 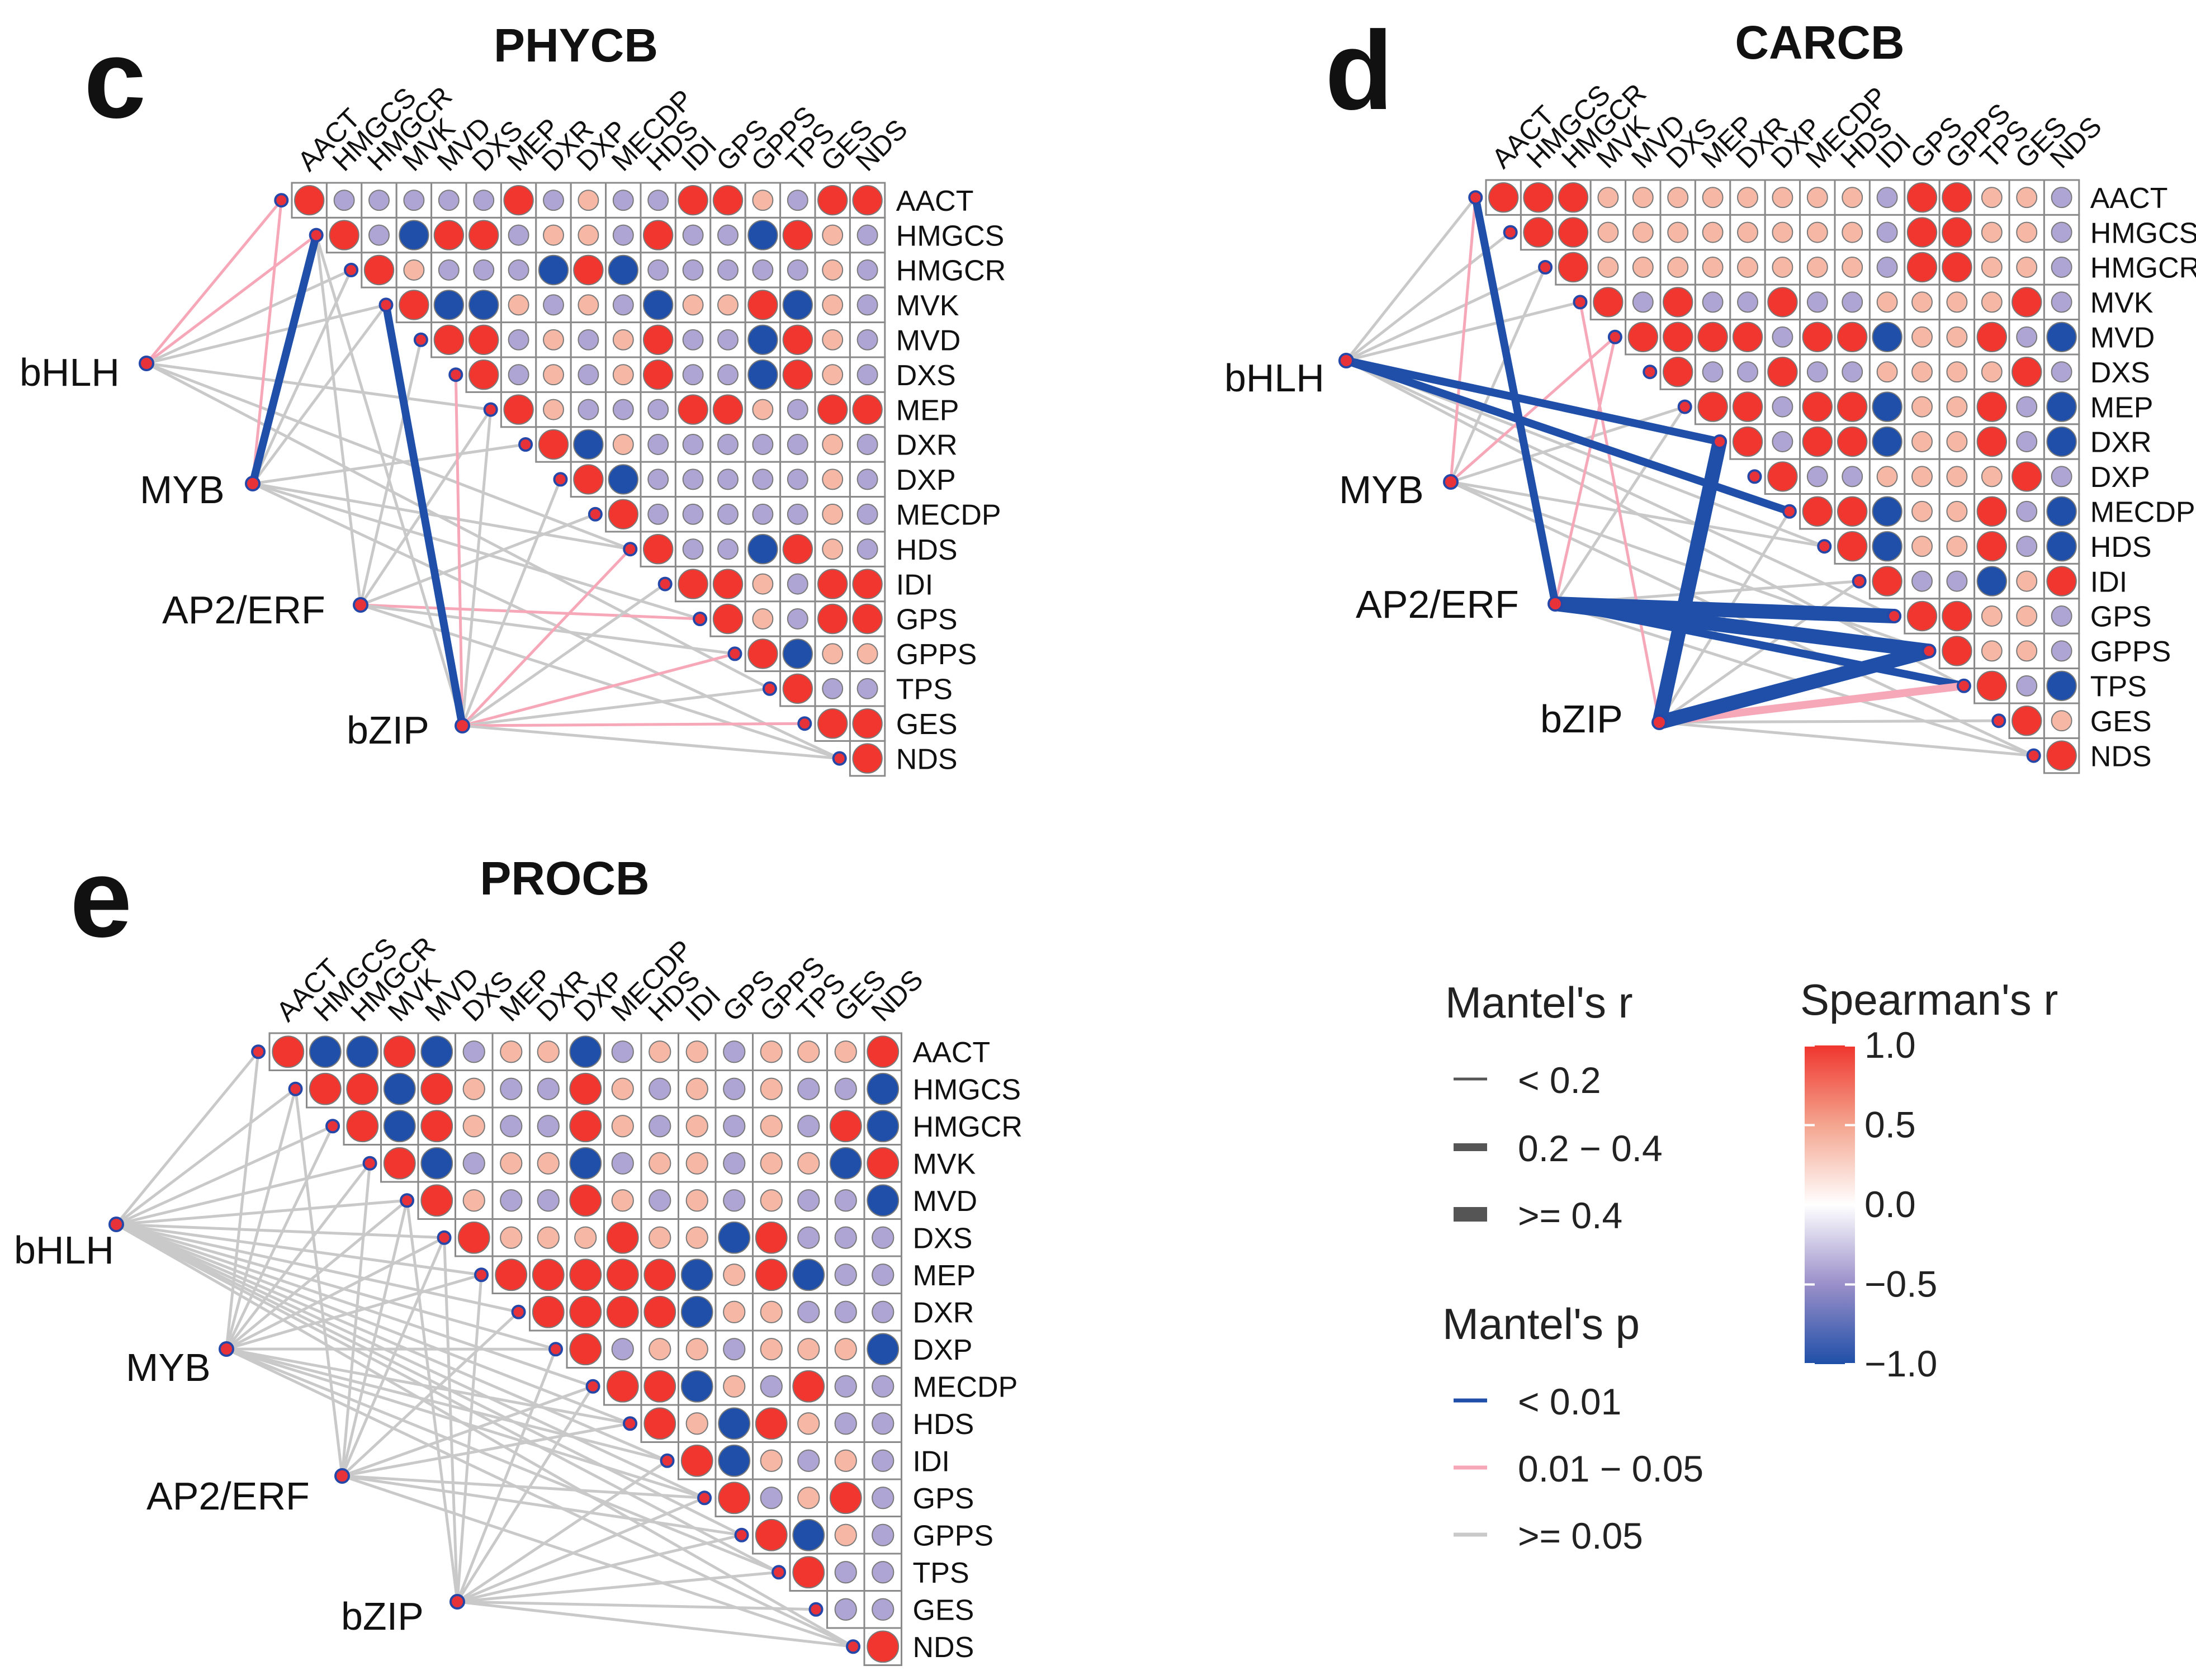 What do you see at coordinates (389, 480) in the screenshot?
I see `mantel-link-bzip-hmgcs` at bounding box center [389, 480].